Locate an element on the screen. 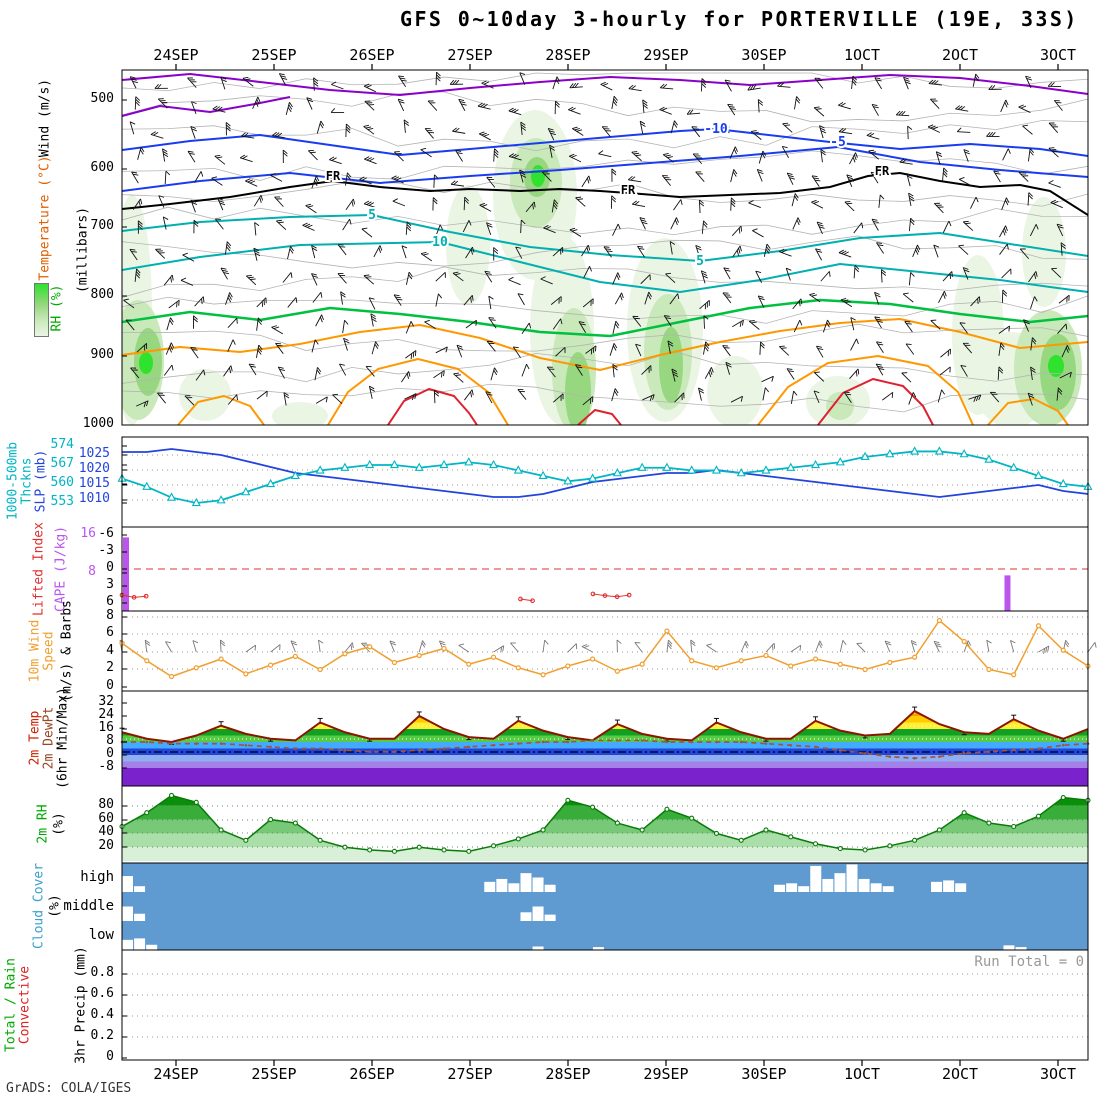 The height and width of the screenshot is (1100, 1100). day-label-bottom: 26SEP is located at coordinates (372, 1074).